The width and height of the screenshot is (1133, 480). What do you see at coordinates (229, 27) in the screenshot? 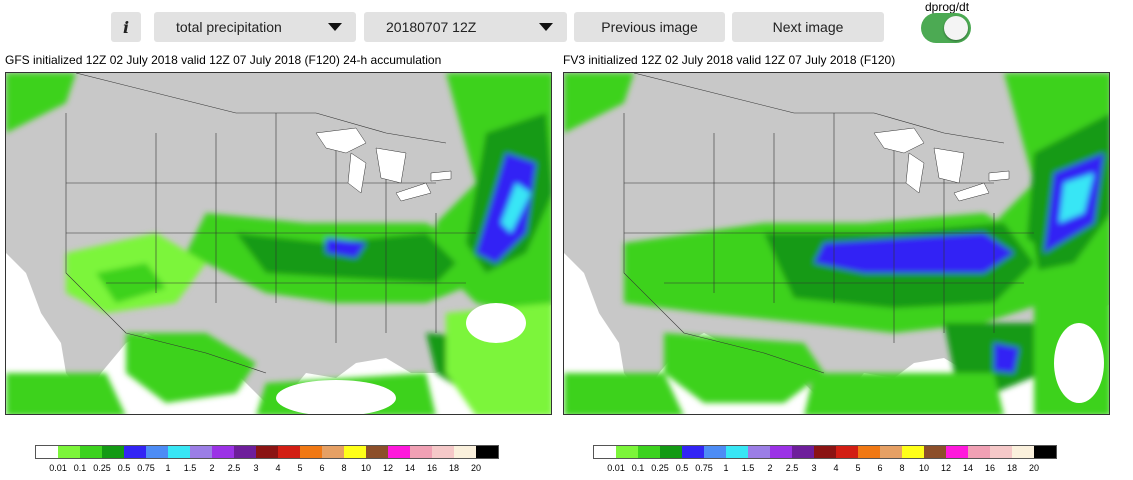
I see `field-select-value: total precipitation` at bounding box center [229, 27].